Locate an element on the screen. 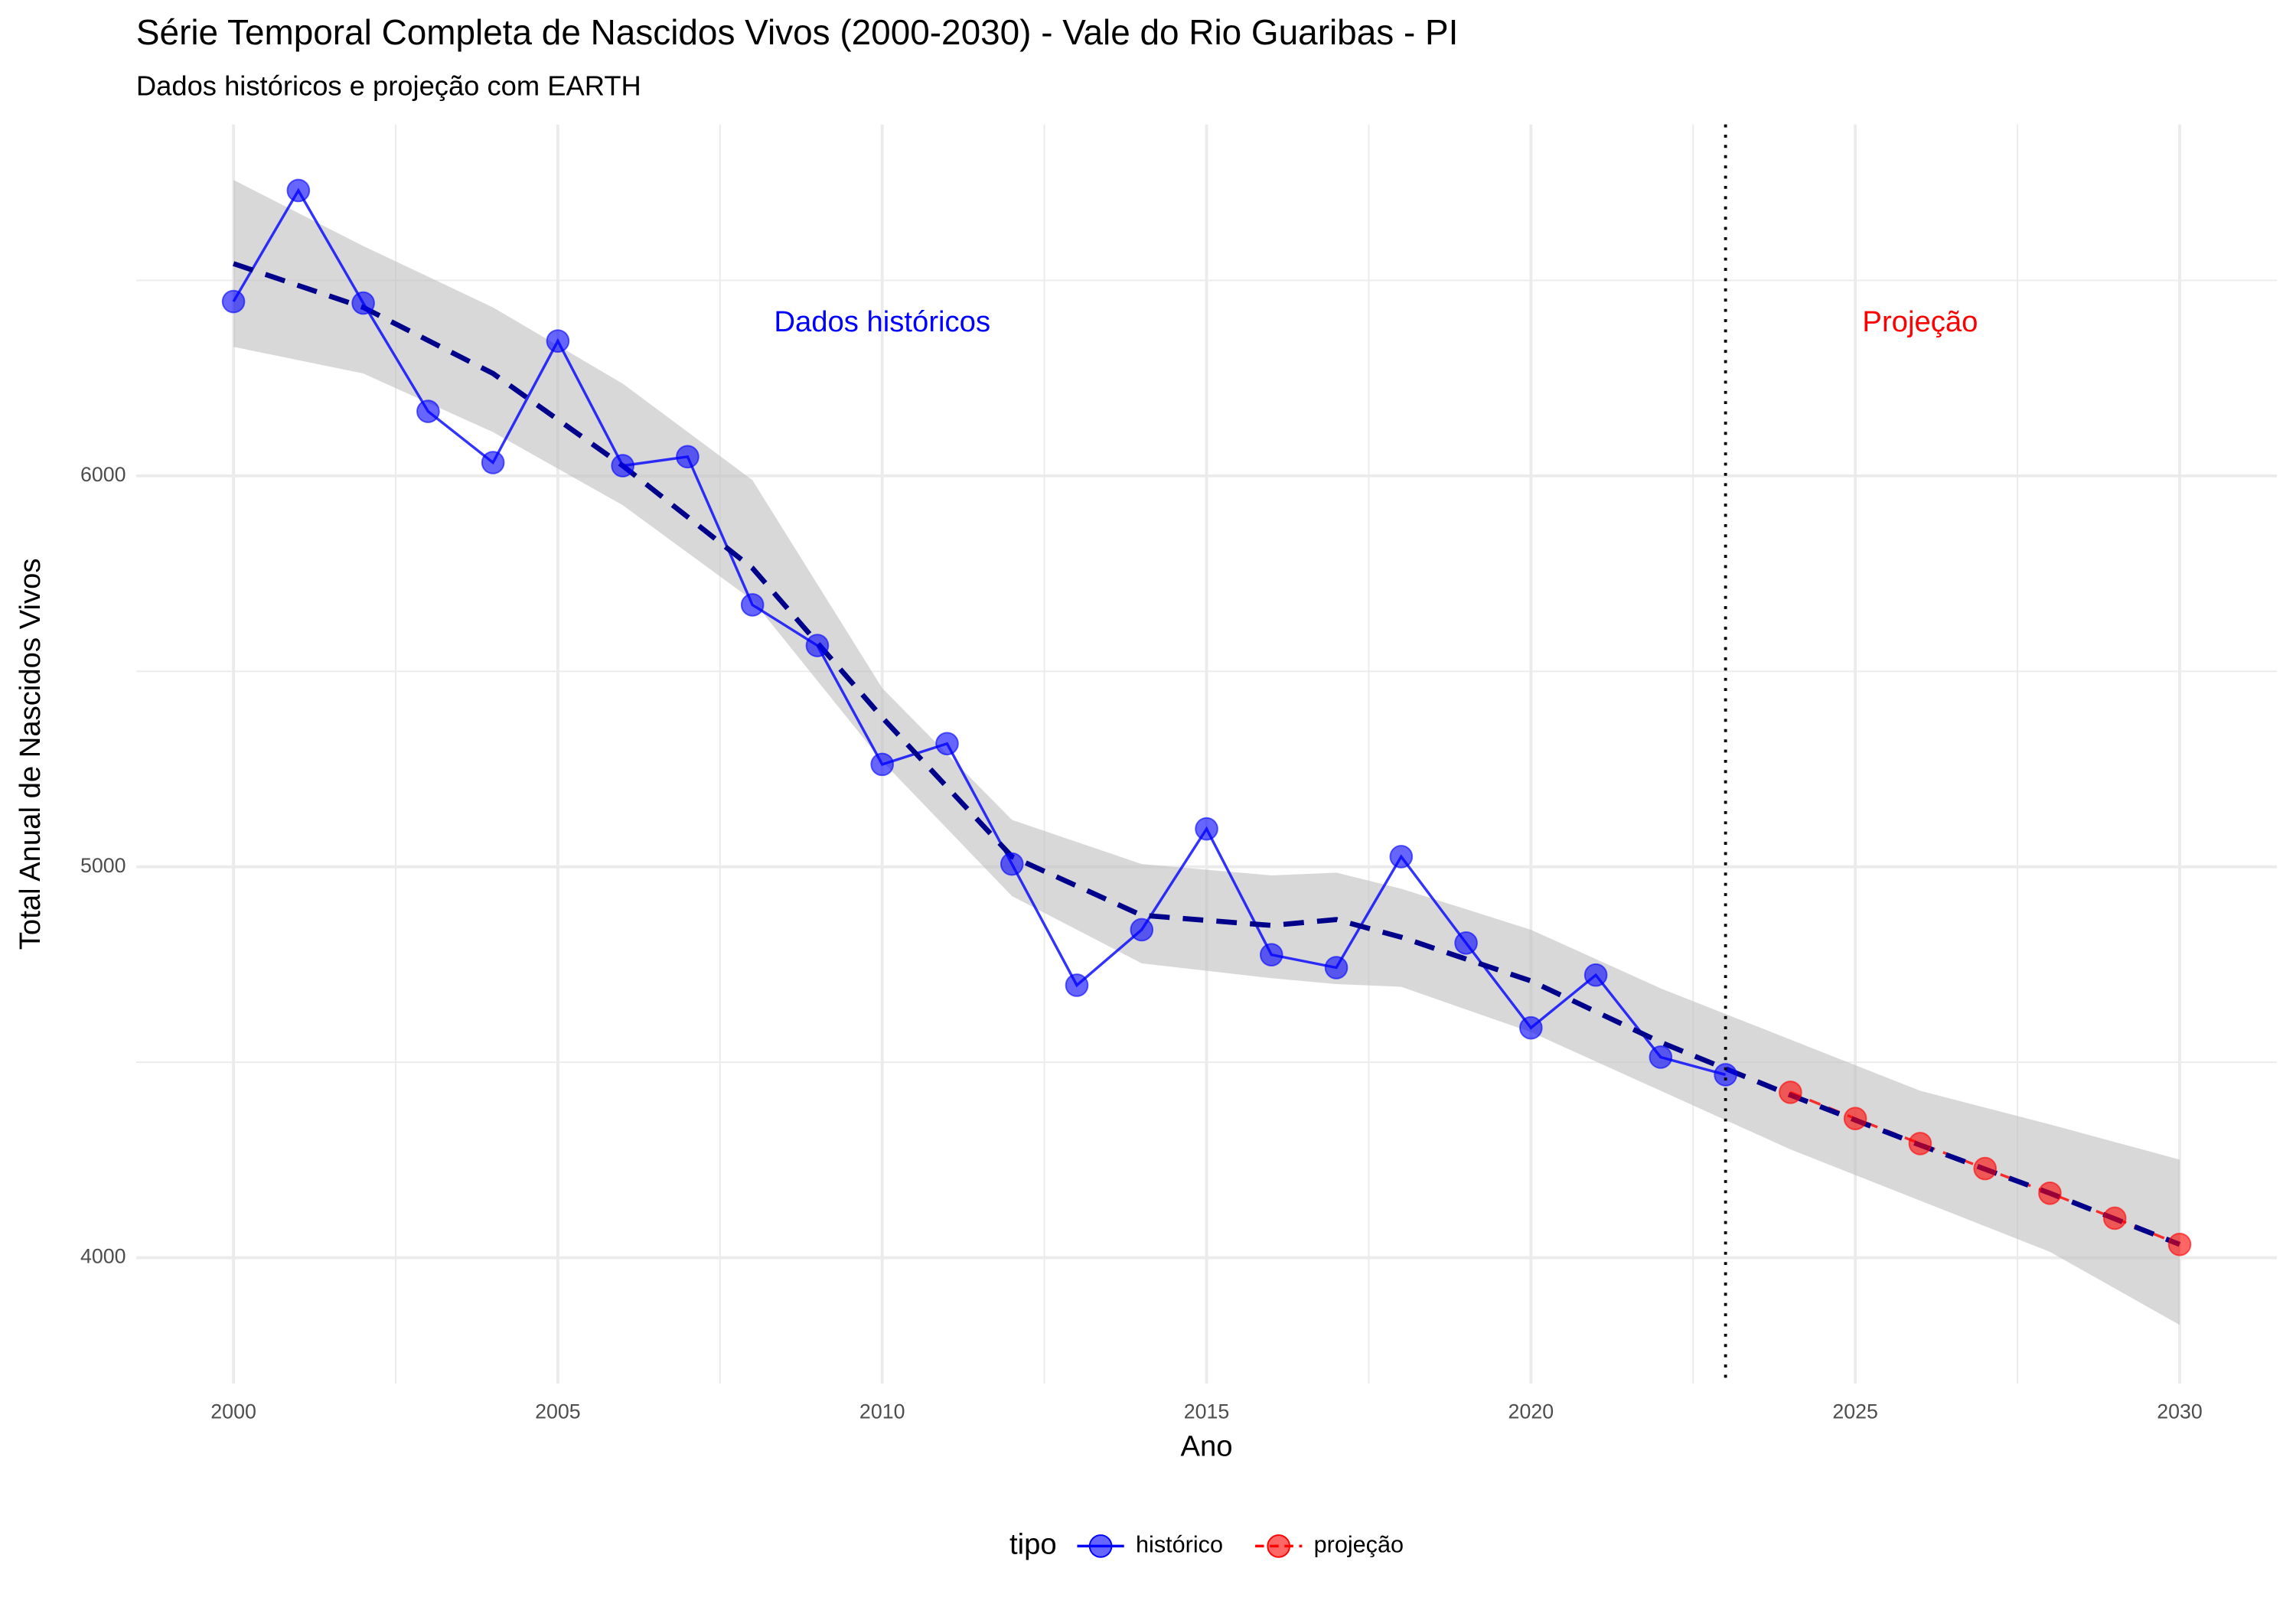  legend-item: projeção is located at coordinates (1329, 1545).